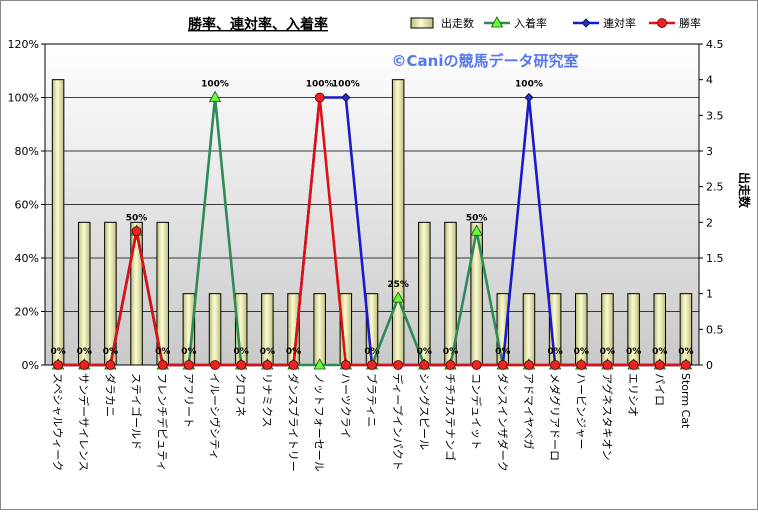 Image resolution: width=758 pixels, height=514 pixels. What do you see at coordinates (528, 411) in the screenshot?
I see `x-tick-label: アドマイヤベガ` at bounding box center [528, 411].